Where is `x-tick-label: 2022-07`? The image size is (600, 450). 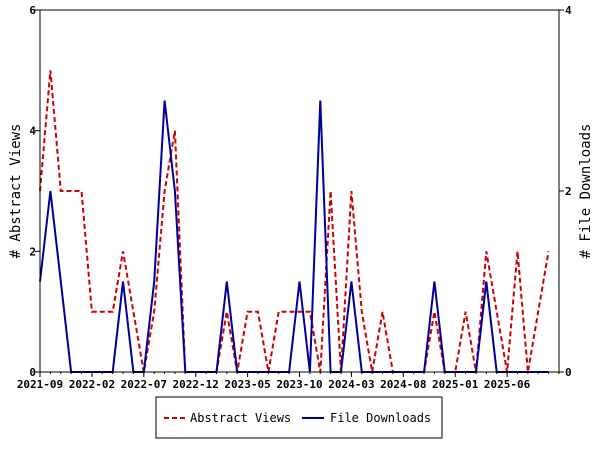 x-tick-label: 2022-07 is located at coordinates (144, 384).